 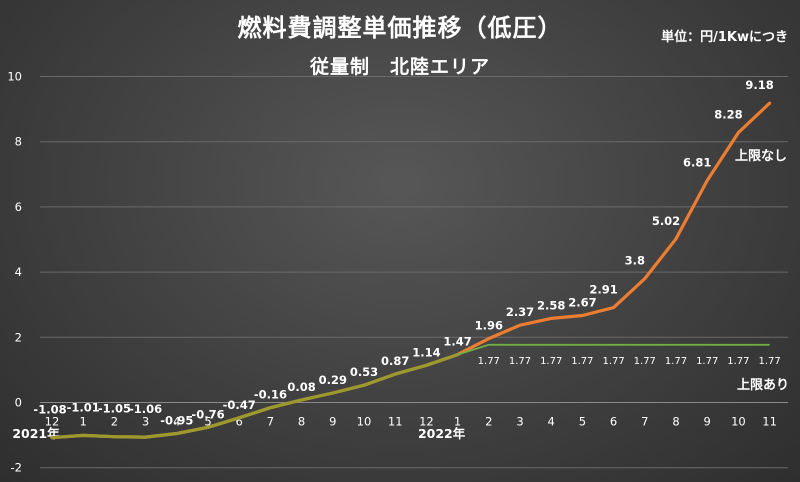 I want to click on data-label: -0.95, so click(x=176, y=420).